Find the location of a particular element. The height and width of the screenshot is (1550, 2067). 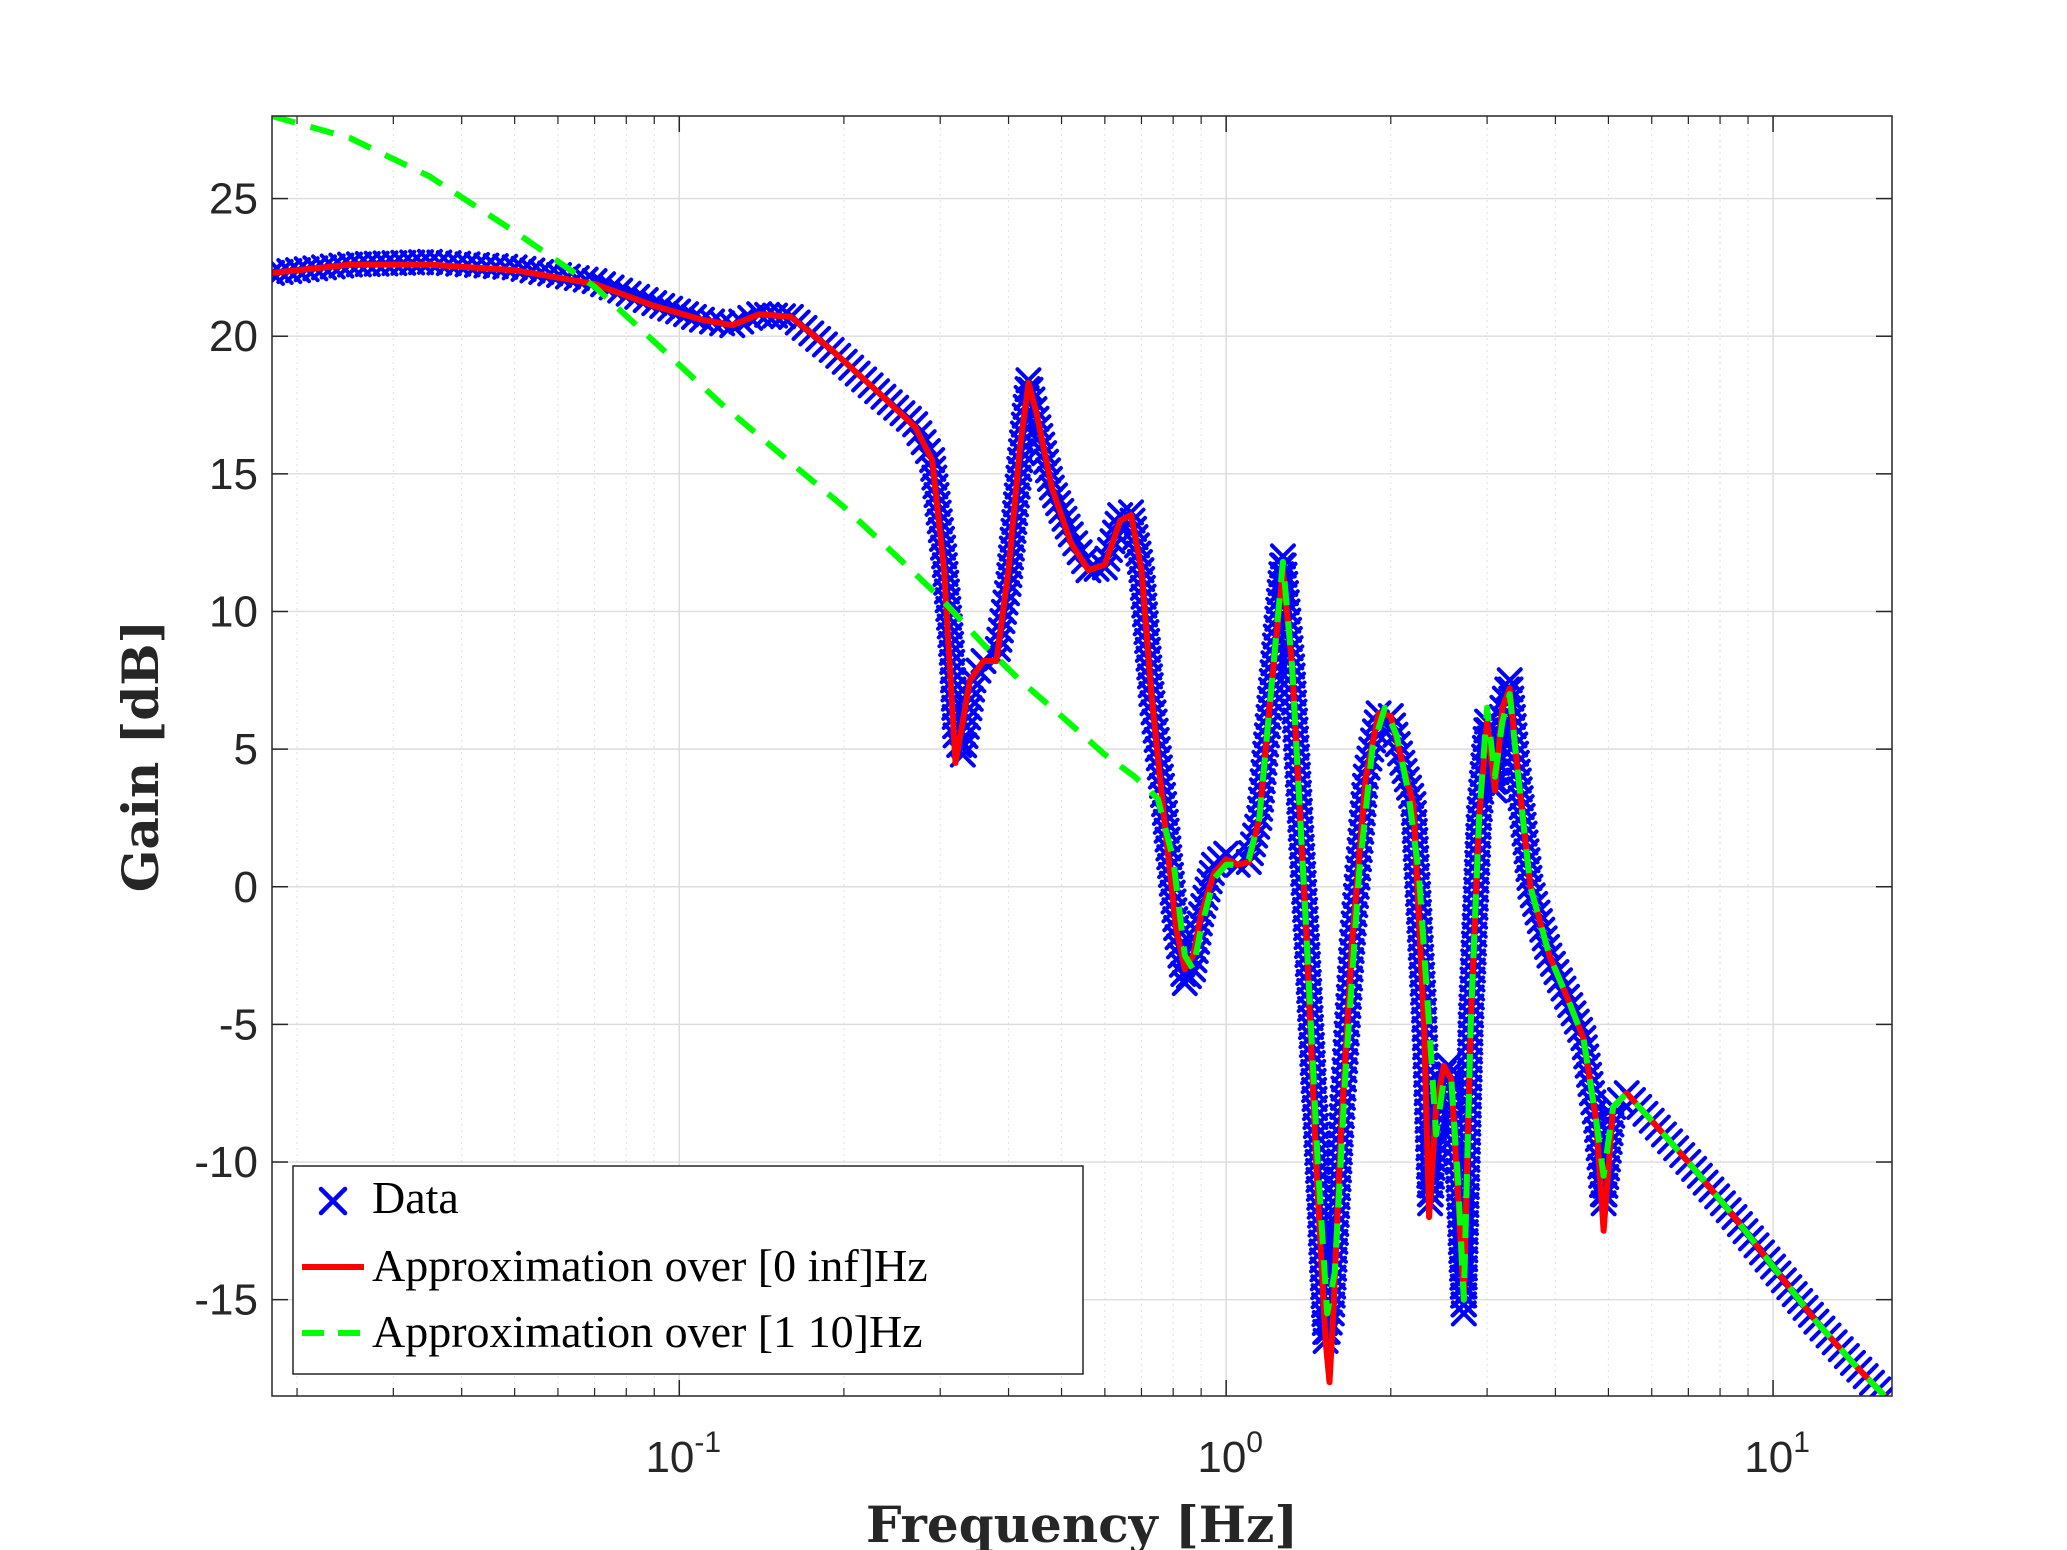

y-axis-title: Gain [dB] is located at coordinates (140, 756).